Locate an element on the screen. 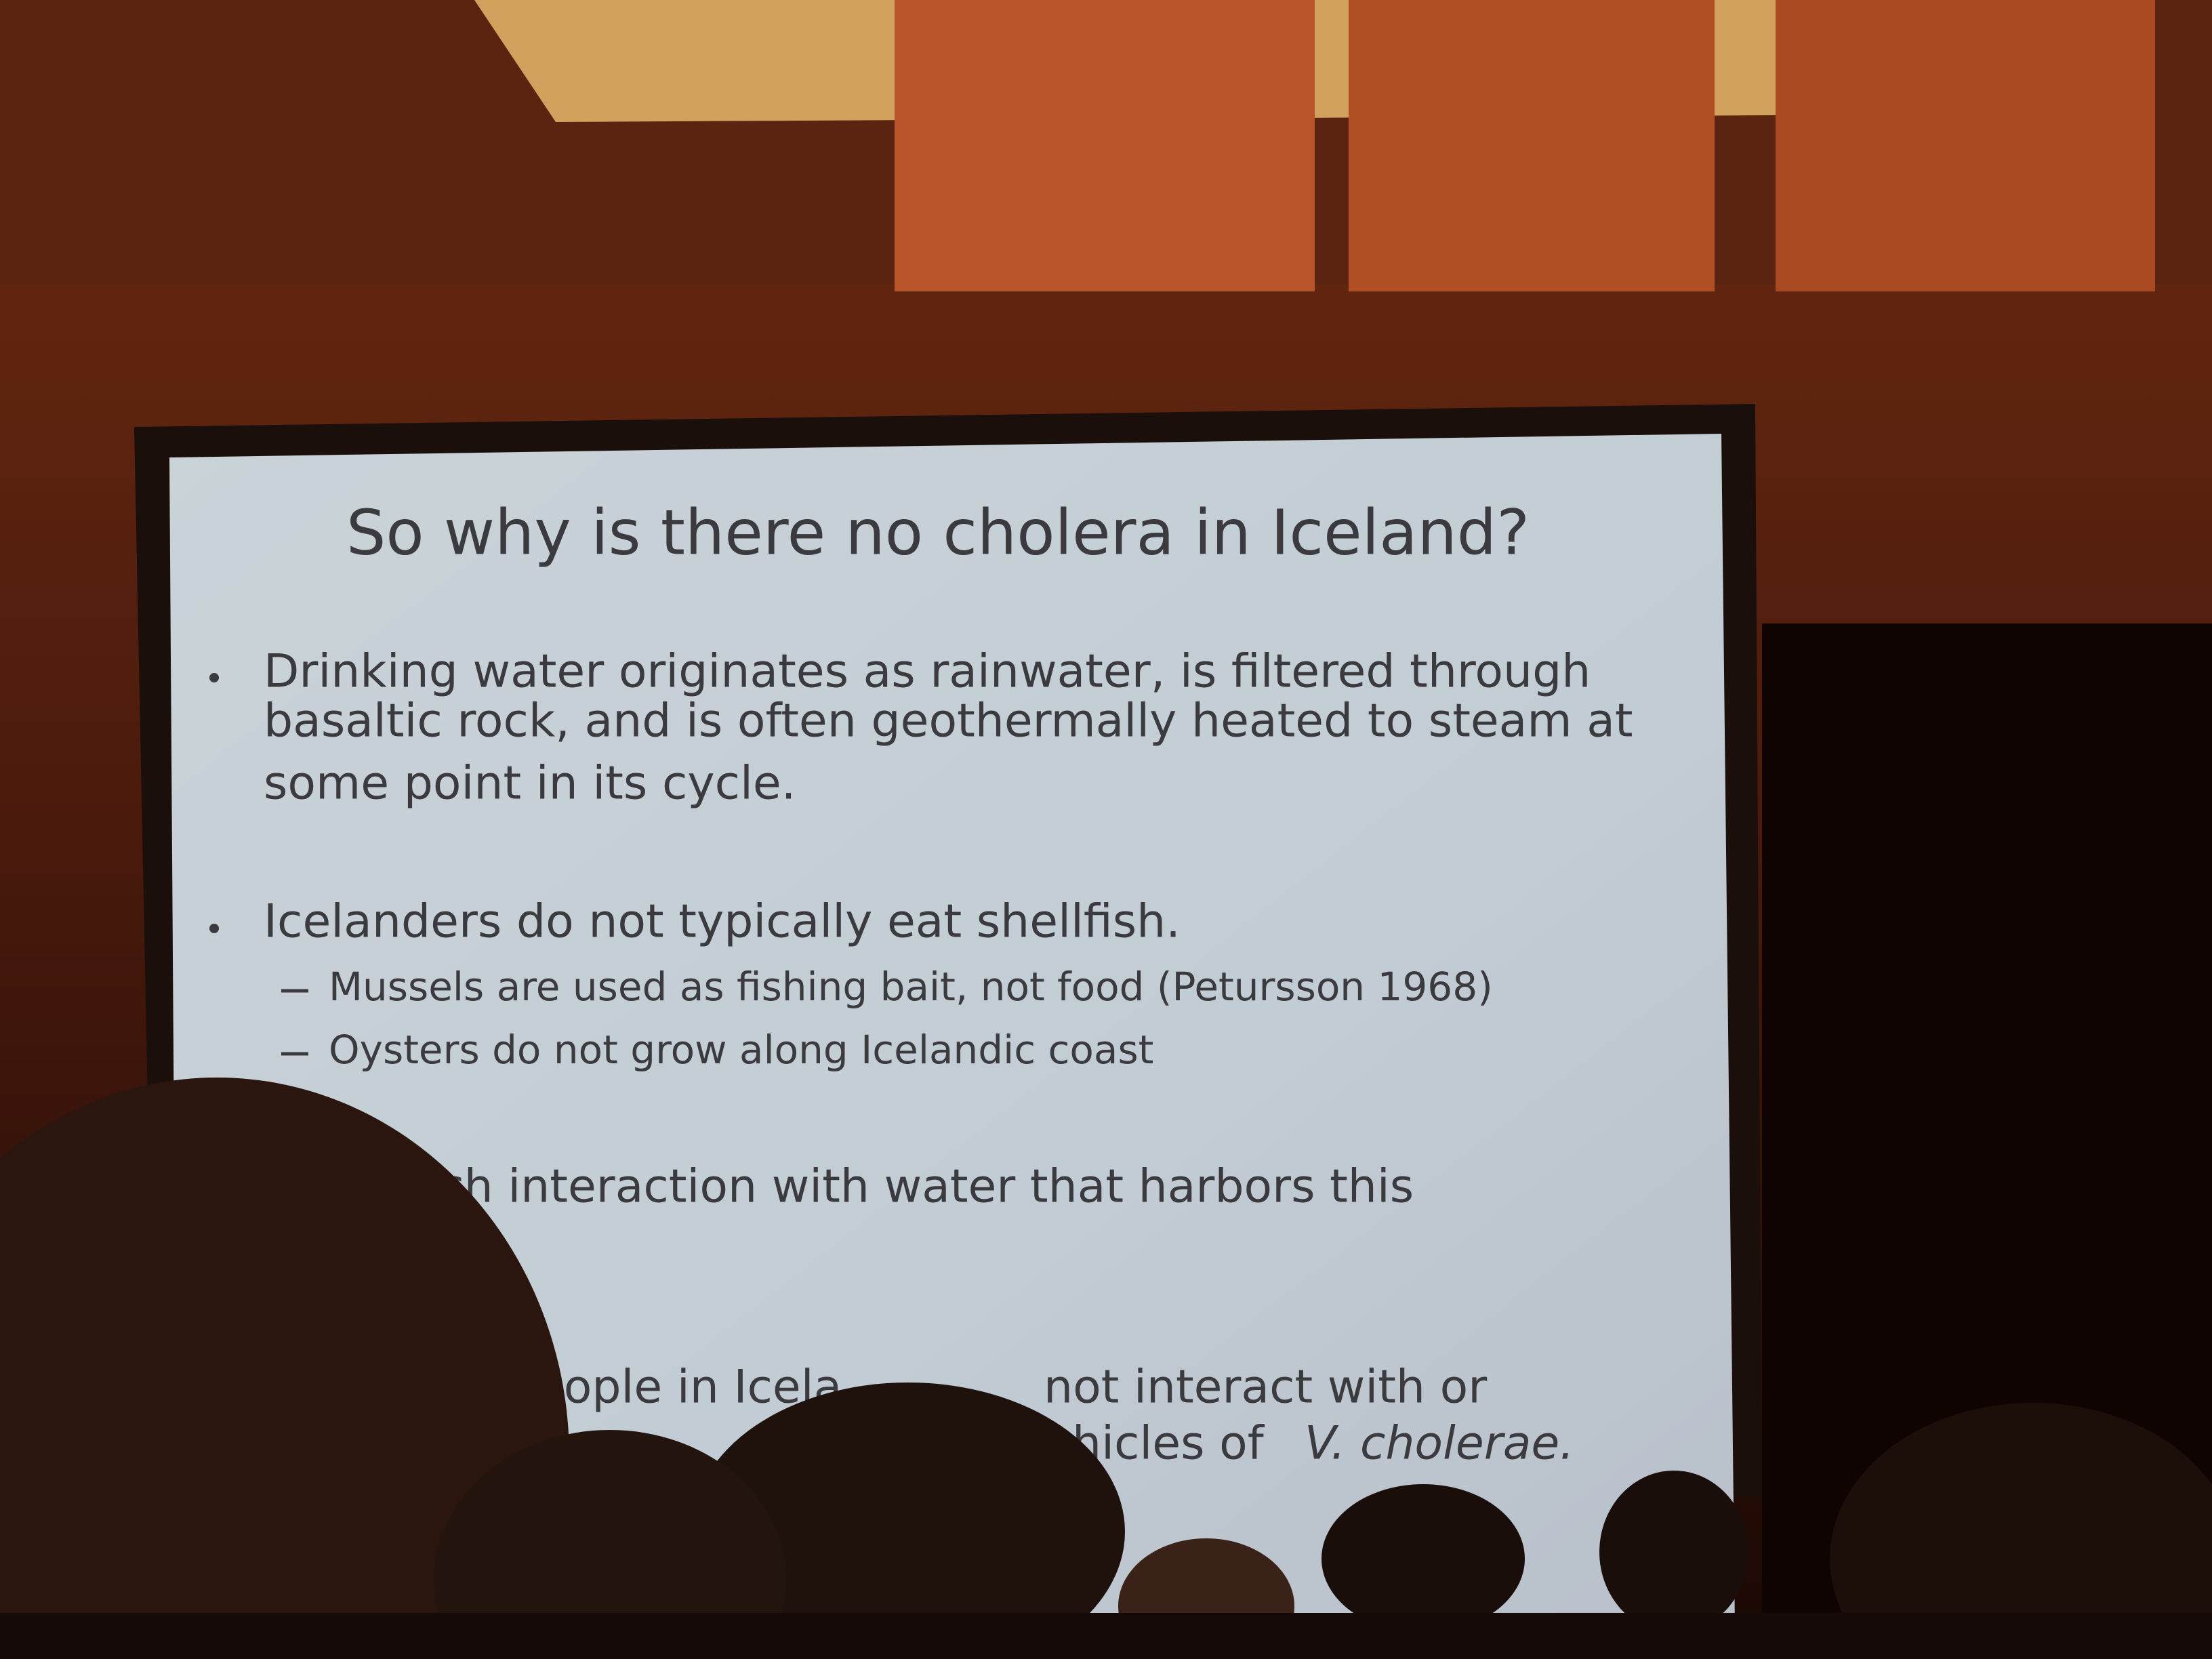 This screenshot has width=2212, height=1659. audience is located at coordinates (1106, 1636).